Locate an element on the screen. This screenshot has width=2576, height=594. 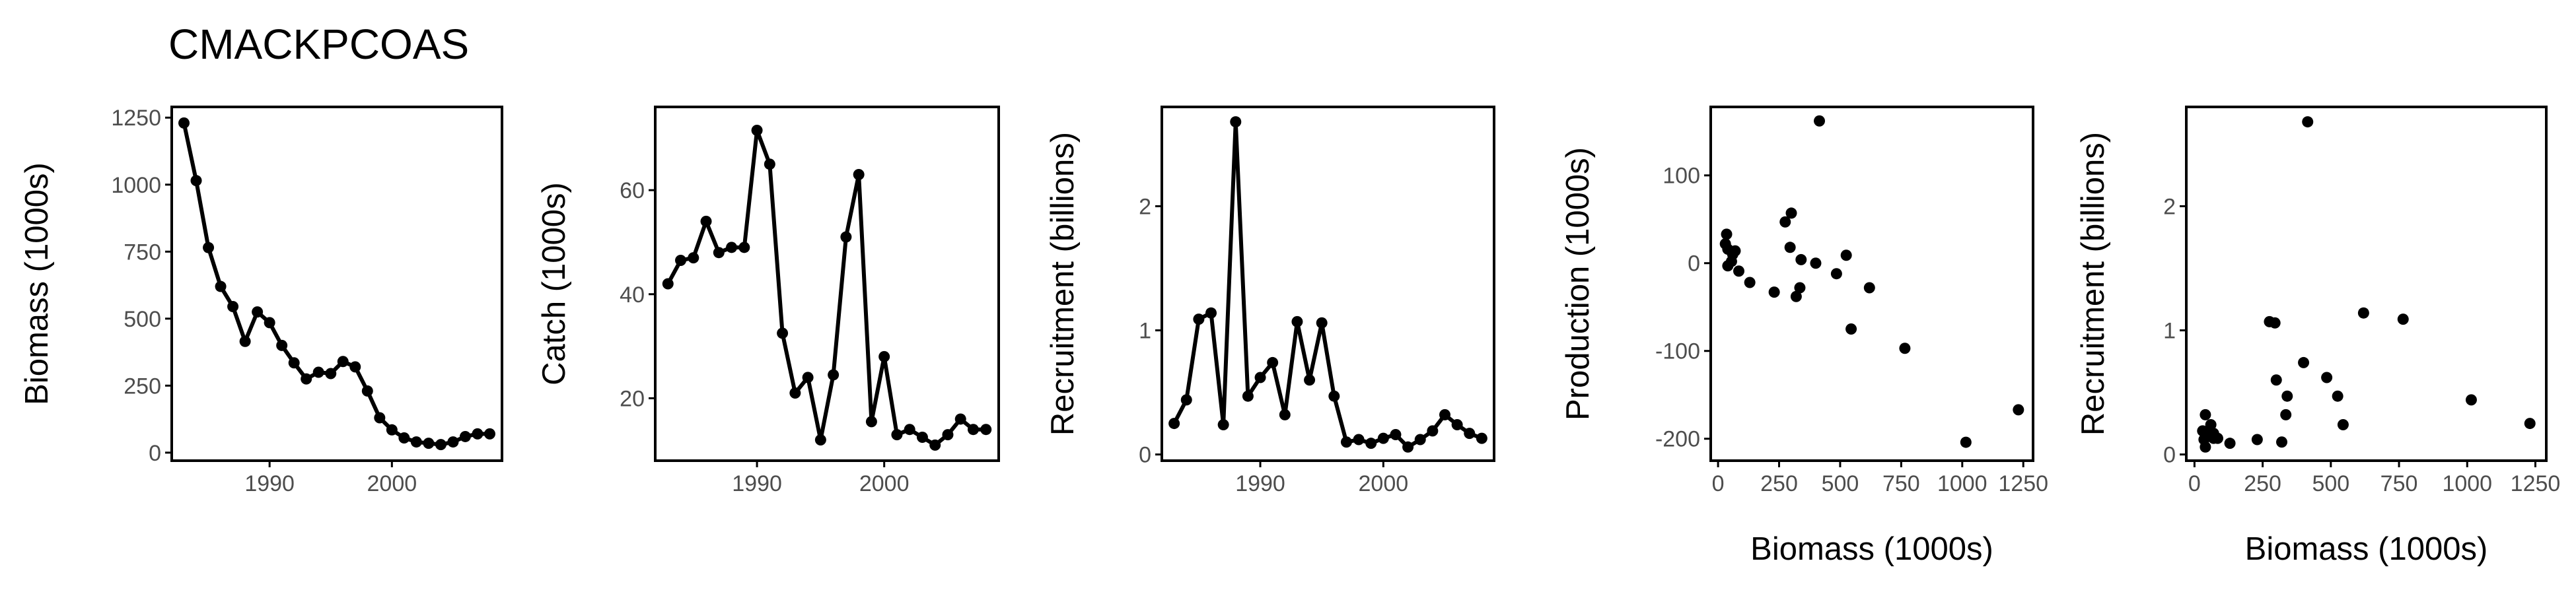
panel-5-xtick-label: 1250 is located at coordinates (2536, 484).